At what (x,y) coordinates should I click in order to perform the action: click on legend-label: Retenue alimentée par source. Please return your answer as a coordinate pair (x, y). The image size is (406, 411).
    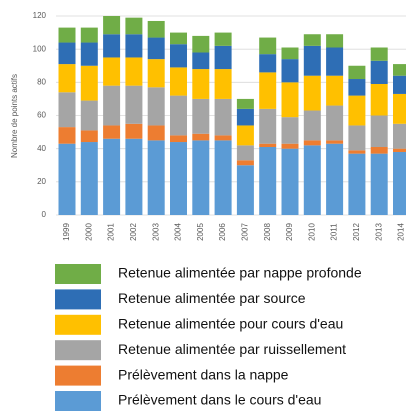
    Looking at the image, I should click on (212, 298).